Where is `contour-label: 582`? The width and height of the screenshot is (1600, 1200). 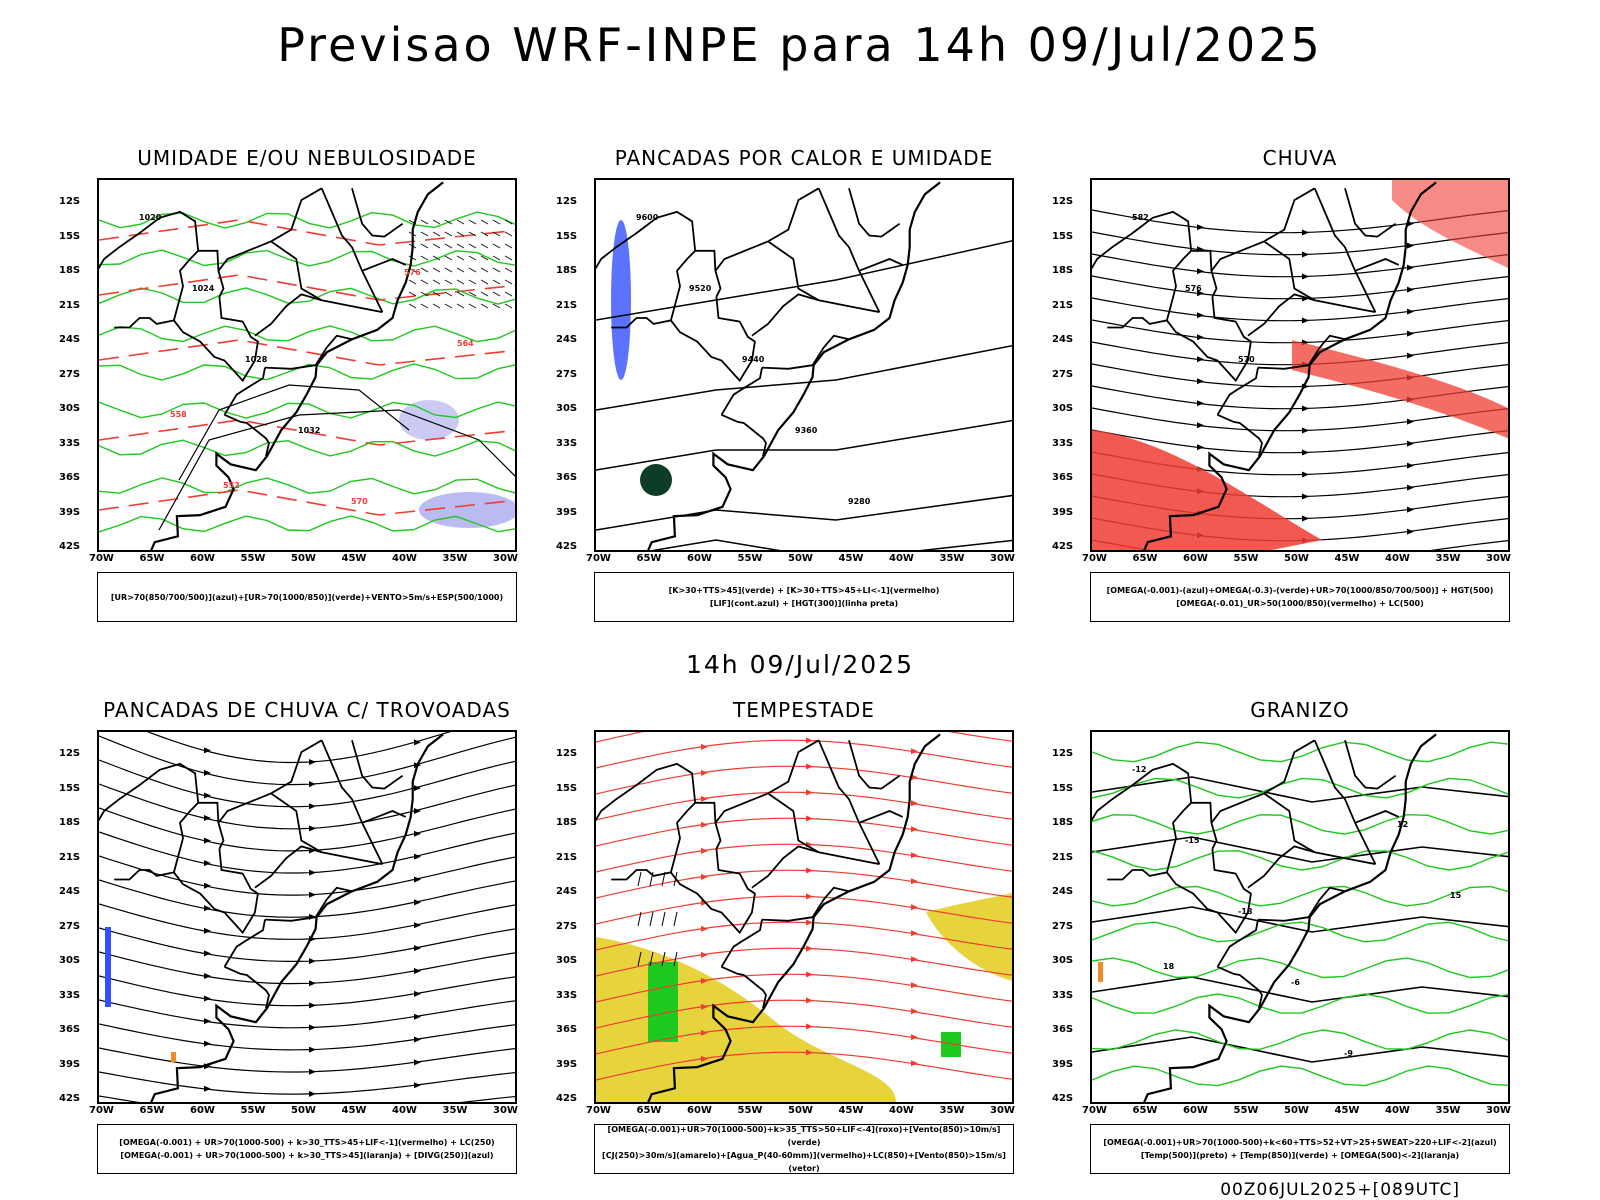
contour-label: 582 is located at coordinates (1140, 217).